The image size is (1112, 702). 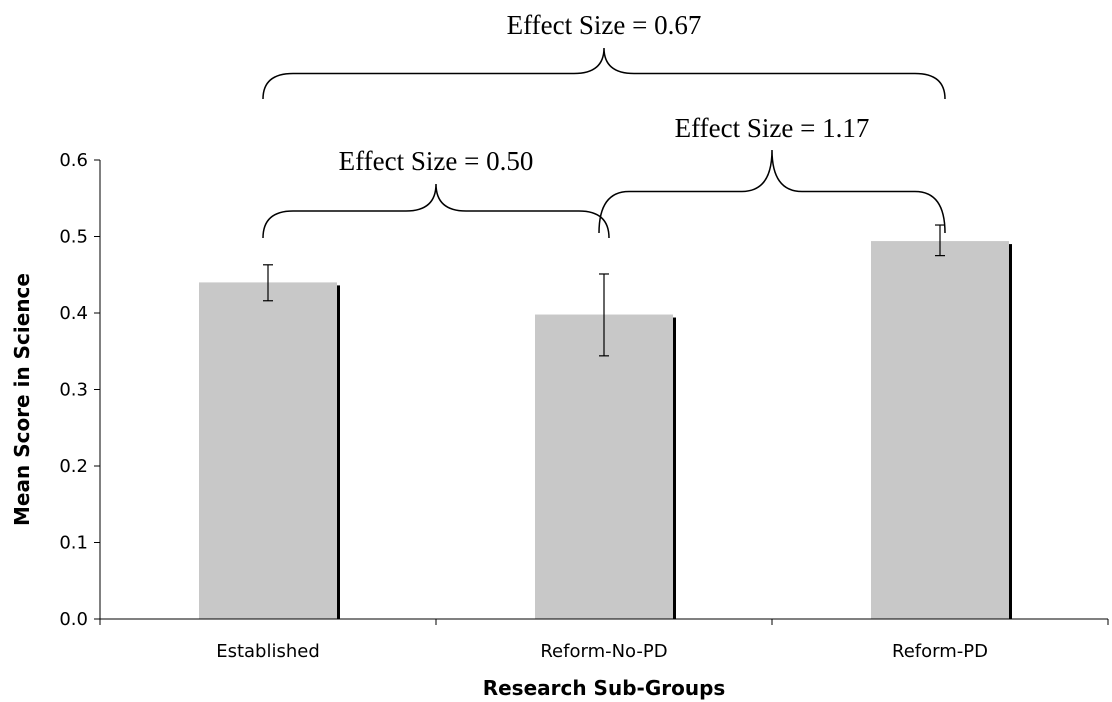 I want to click on error-bars-group, so click(x=604, y=290).